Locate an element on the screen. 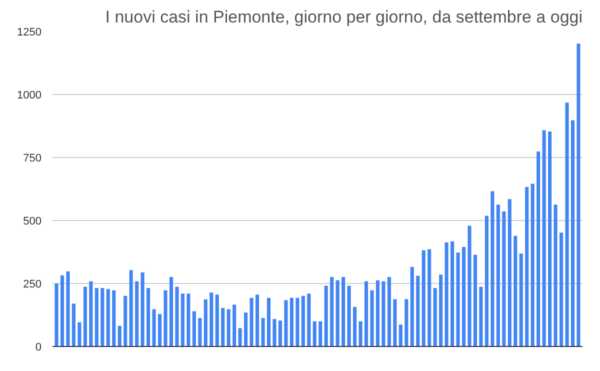 This screenshot has height=371, width=600. chart-title: I nuovi casi in Piemonte, giorno per giorno, da settembre a oggi is located at coordinates (344, 17).